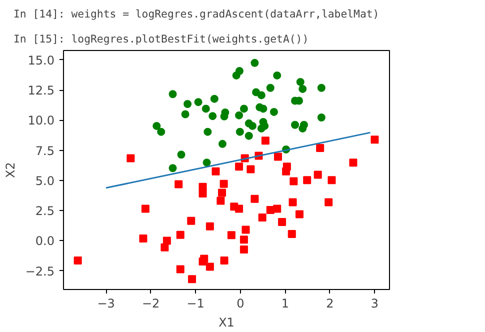  What do you see at coordinates (226, 323) in the screenshot?
I see `x-axis-title: X1` at bounding box center [226, 323].